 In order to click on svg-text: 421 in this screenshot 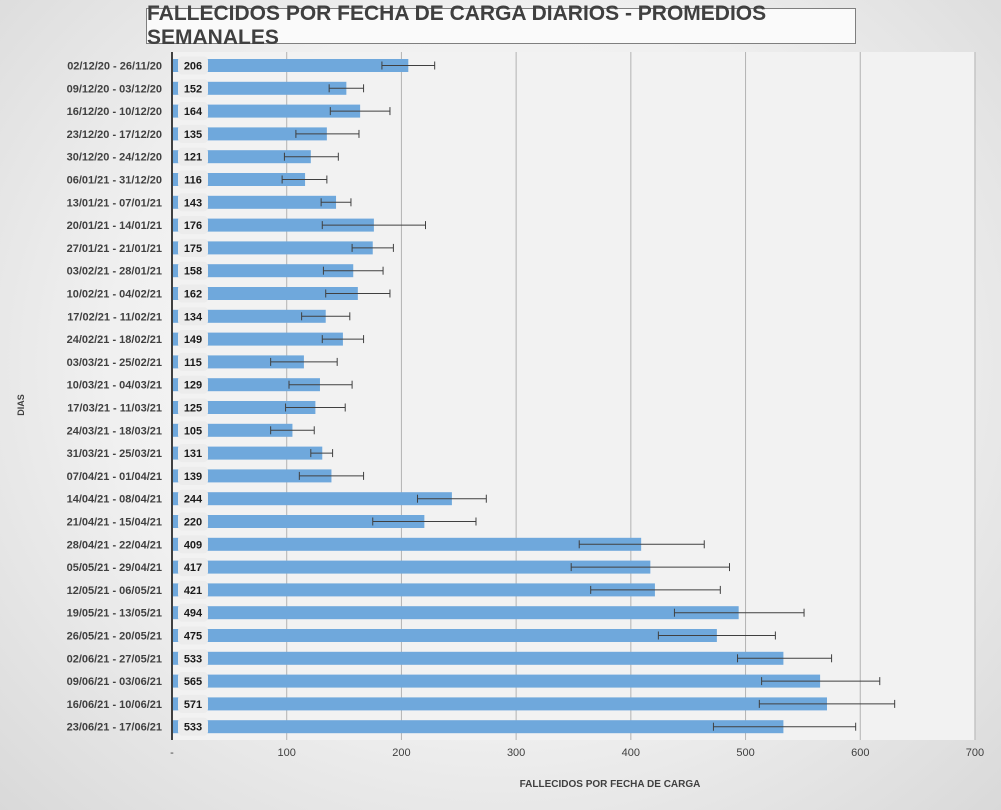, I will do `click(193, 591)`.